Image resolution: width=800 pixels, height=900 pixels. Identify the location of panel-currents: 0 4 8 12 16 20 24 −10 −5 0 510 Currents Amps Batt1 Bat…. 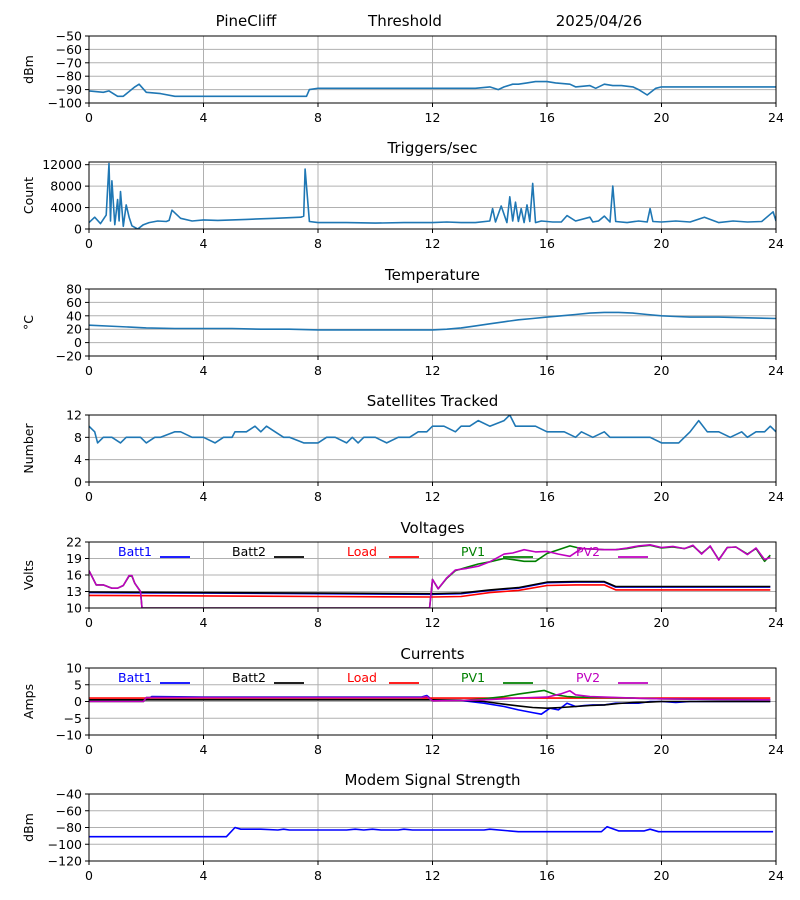
(402, 701).